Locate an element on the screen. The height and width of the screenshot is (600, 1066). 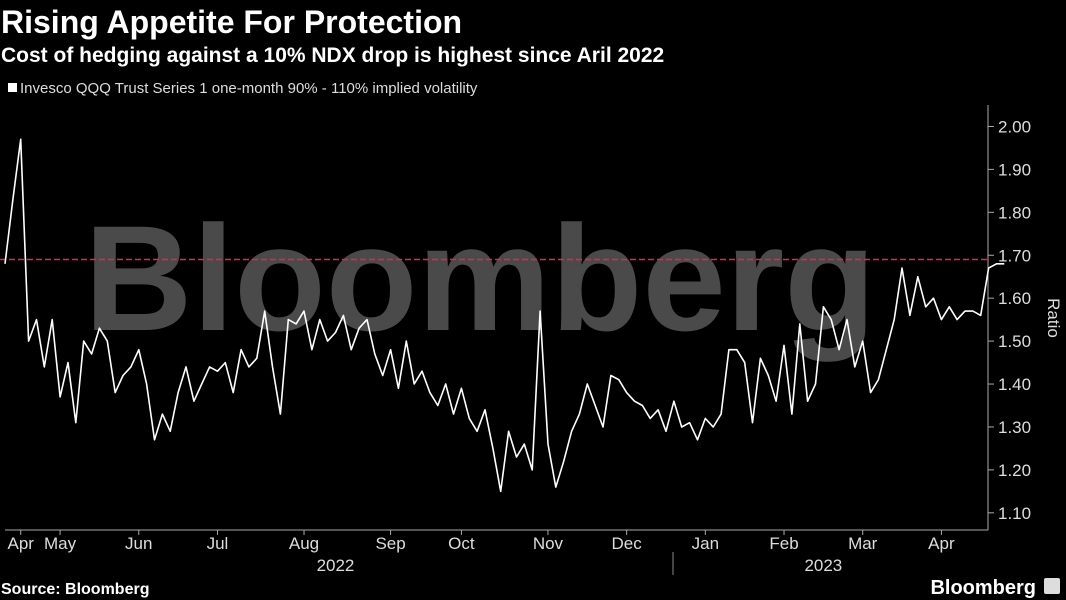
x-tick-label: Jul is located at coordinates (218, 543).